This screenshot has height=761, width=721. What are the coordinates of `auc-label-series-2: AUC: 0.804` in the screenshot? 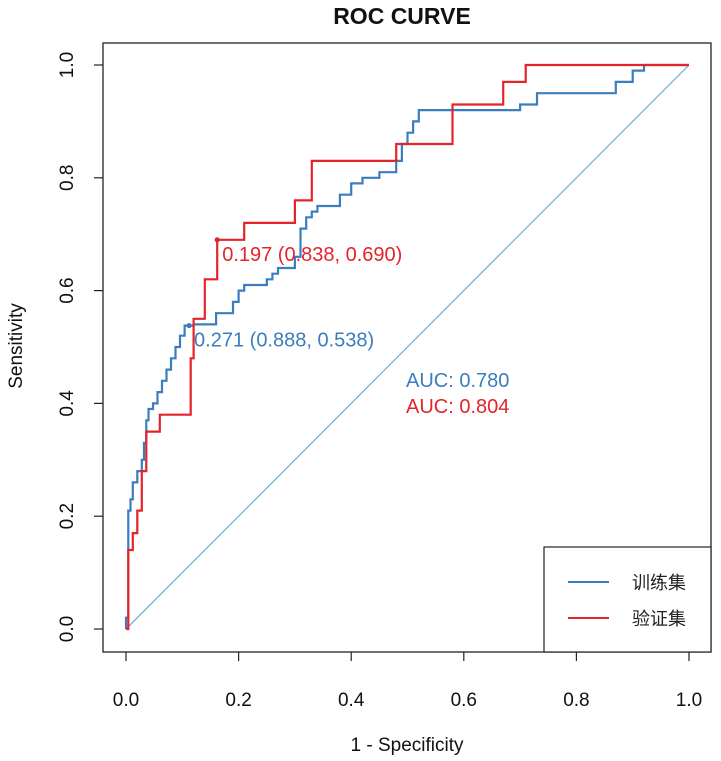 It's located at (457, 407).